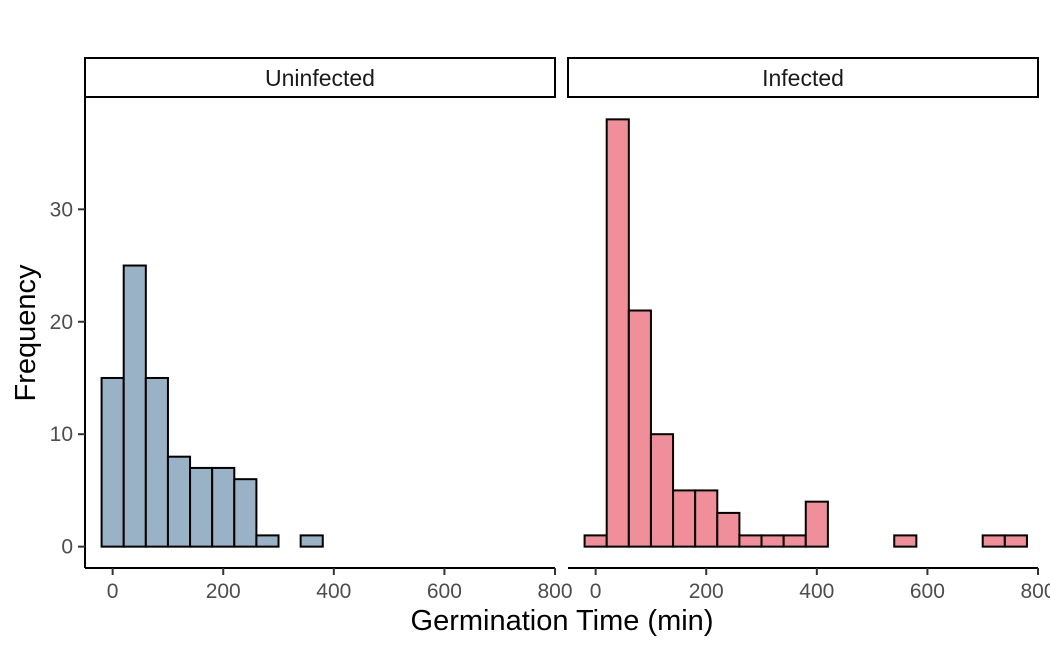  I want to click on y-axis: 0 10 20 30, so click(68, 333).